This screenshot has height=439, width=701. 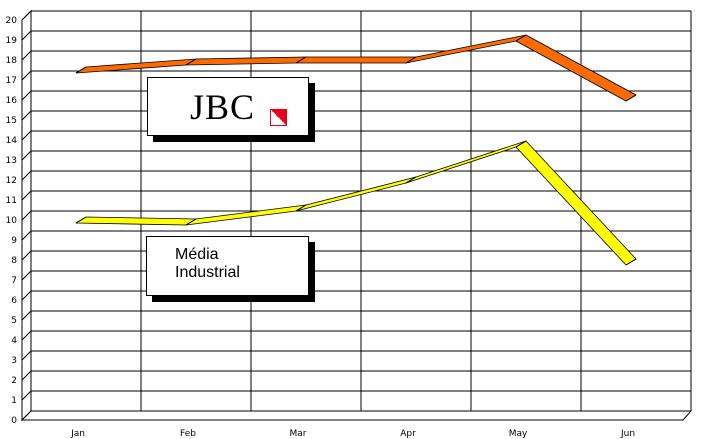 What do you see at coordinates (223, 107) in the screenshot?
I see `jbc-label: JBC` at bounding box center [223, 107].